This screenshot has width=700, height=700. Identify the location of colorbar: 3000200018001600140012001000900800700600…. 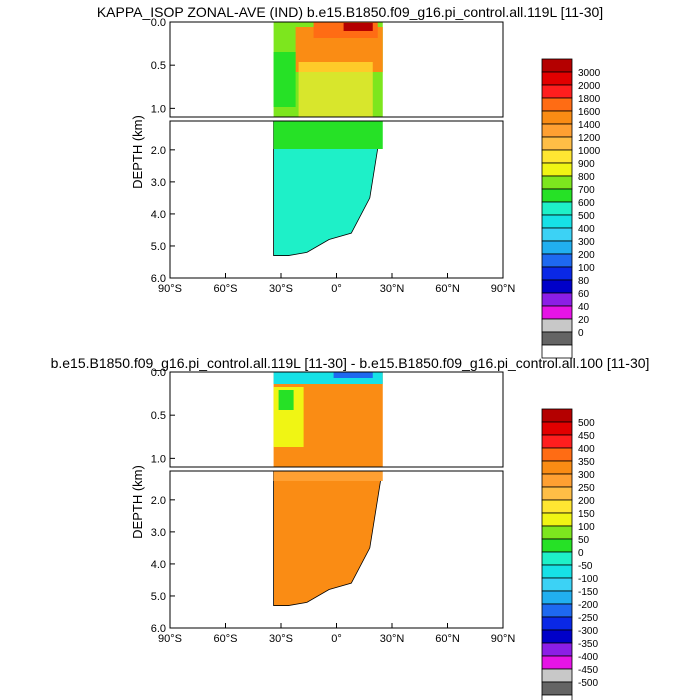
(571, 208).